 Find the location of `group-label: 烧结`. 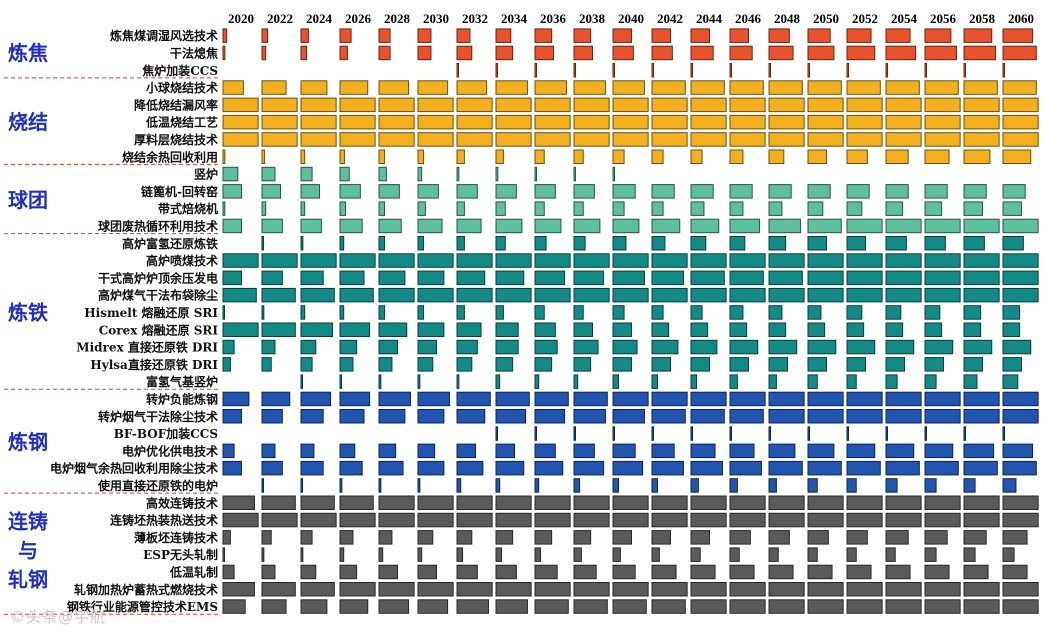

group-label: 烧结 is located at coordinates (28, 122).